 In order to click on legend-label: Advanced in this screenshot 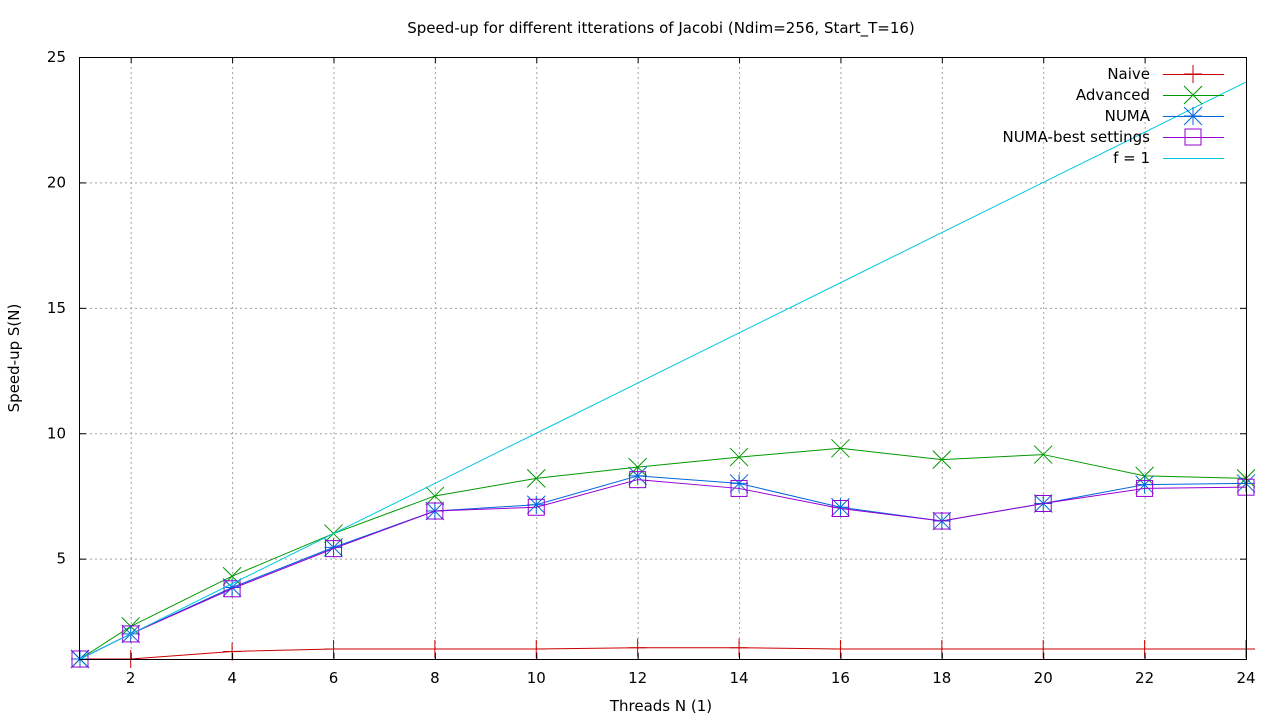, I will do `click(1113, 95)`.